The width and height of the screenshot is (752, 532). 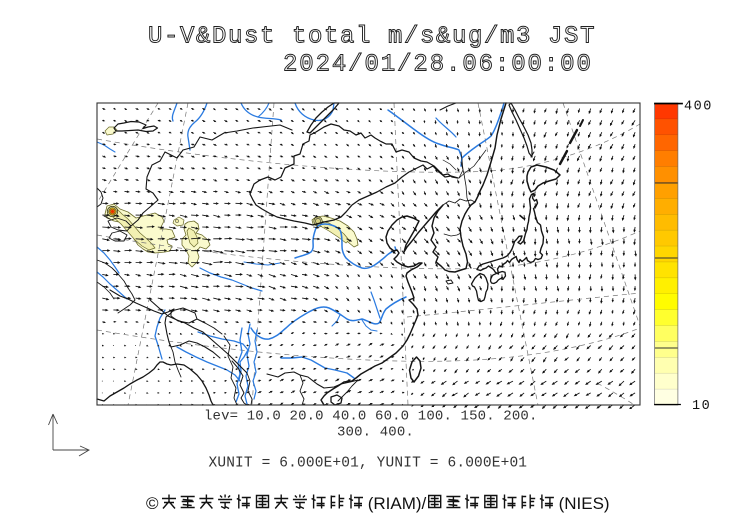 I want to click on svg-text: 10, so click(x=701, y=406).